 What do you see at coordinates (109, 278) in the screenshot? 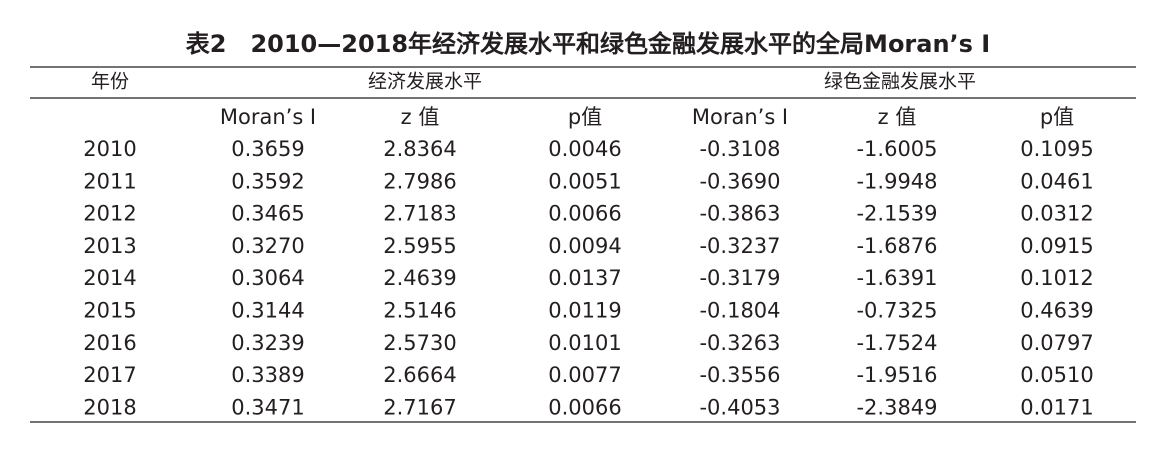
I see `row-year: 2014` at bounding box center [109, 278].